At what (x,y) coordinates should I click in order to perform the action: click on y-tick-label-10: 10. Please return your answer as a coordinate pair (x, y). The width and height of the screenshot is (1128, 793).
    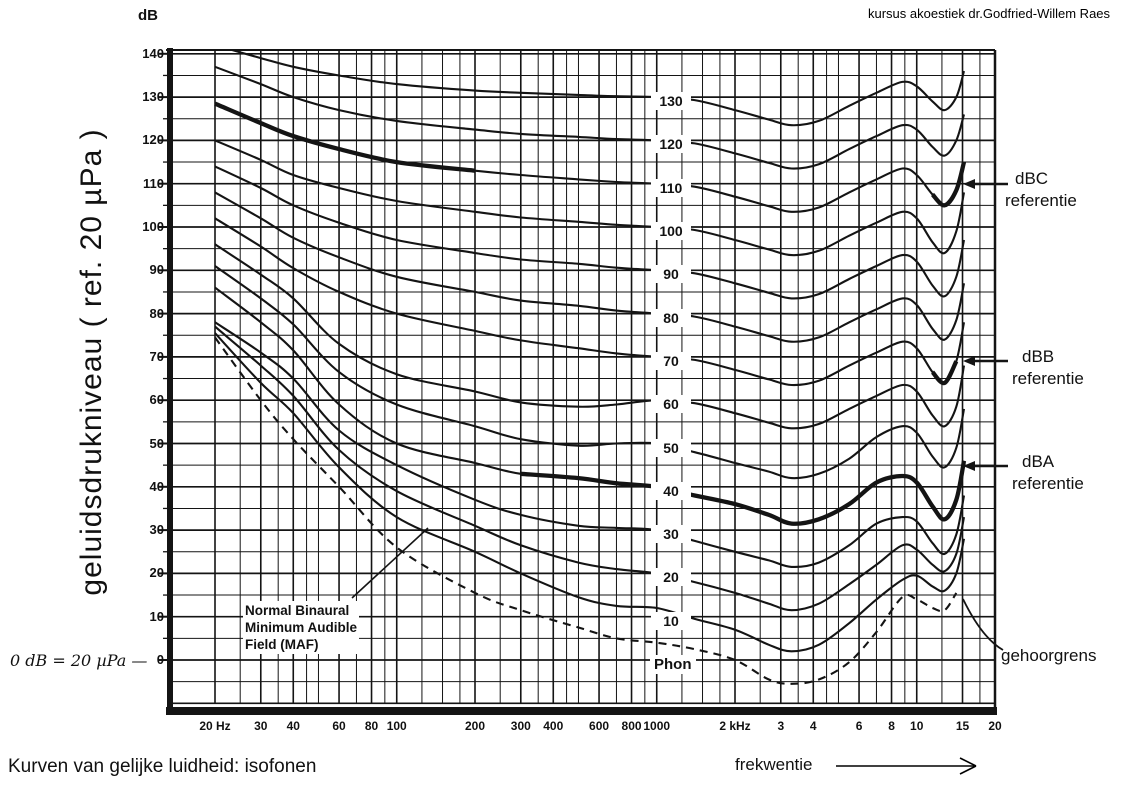
    Looking at the image, I should click on (156, 616).